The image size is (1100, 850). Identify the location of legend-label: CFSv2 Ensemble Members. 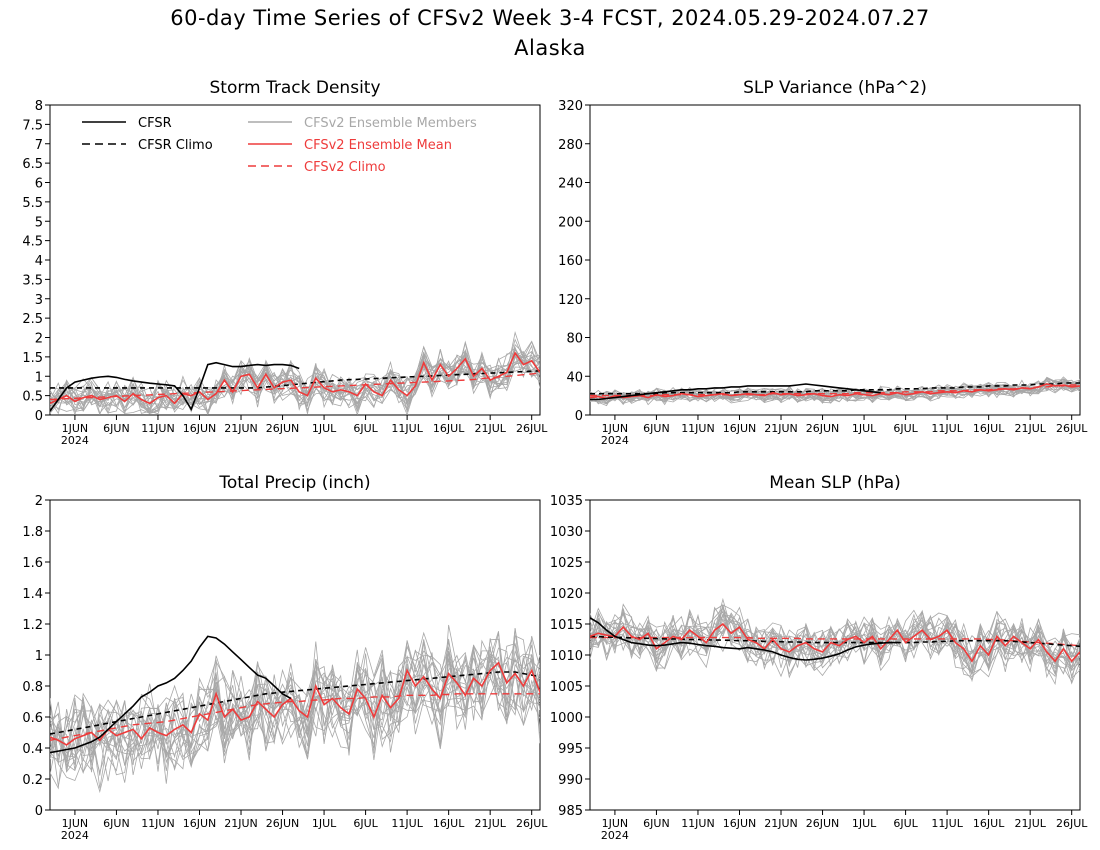
(390, 123).